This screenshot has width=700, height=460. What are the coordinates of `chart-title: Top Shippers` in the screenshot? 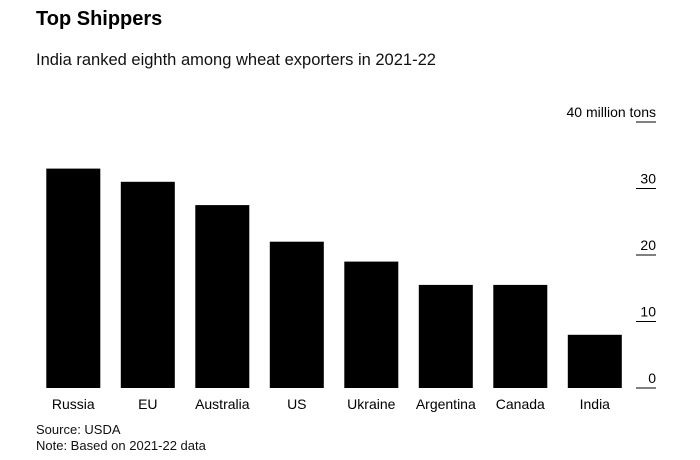 It's located at (99, 19).